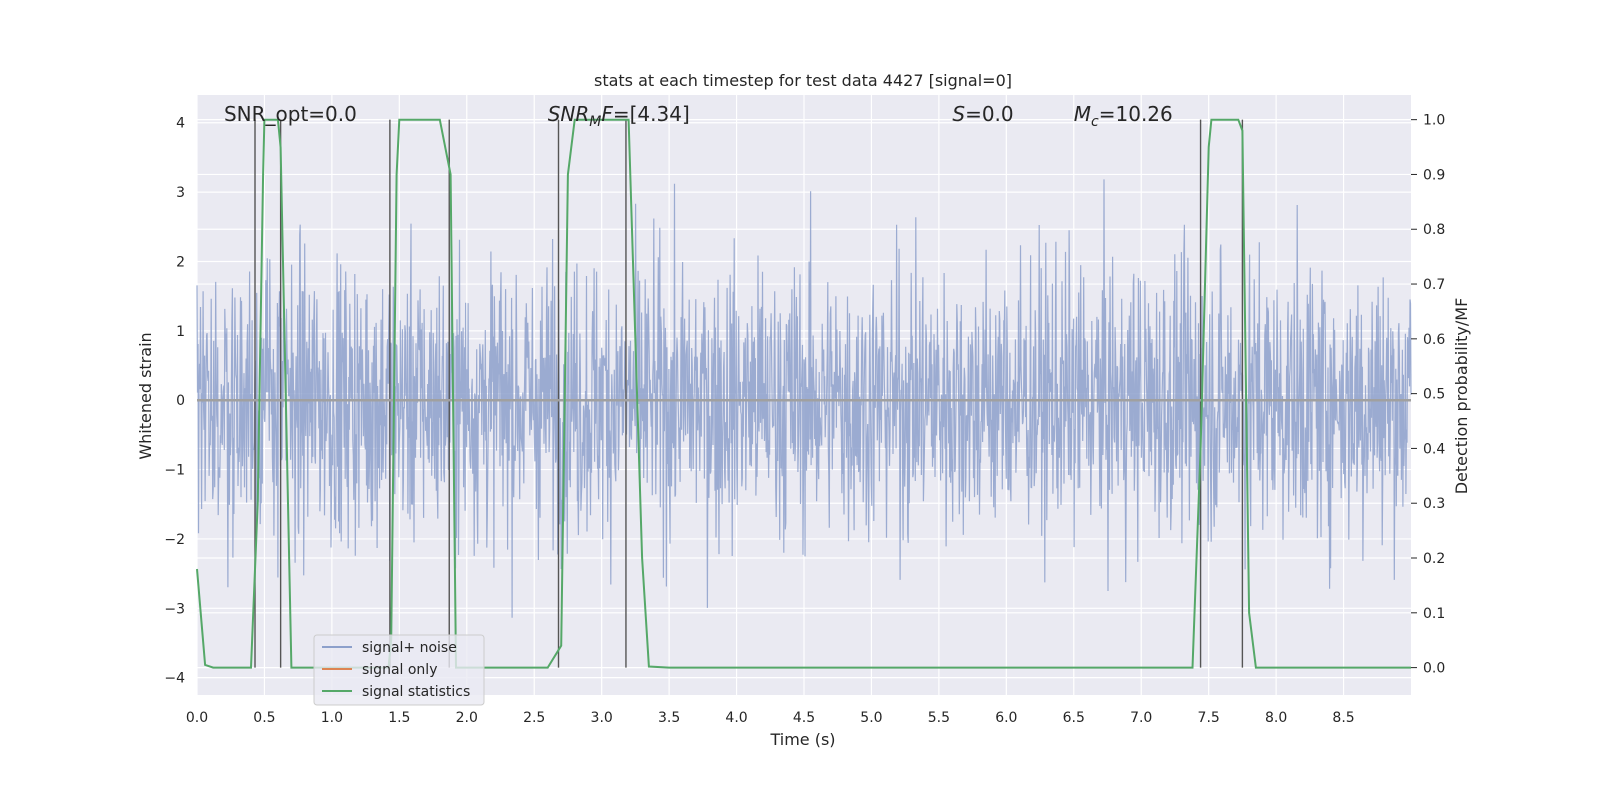 This screenshot has height=800, width=1600. Describe the element at coordinates (180, 332) in the screenshot. I see `y-tick-label-5: 1` at that location.